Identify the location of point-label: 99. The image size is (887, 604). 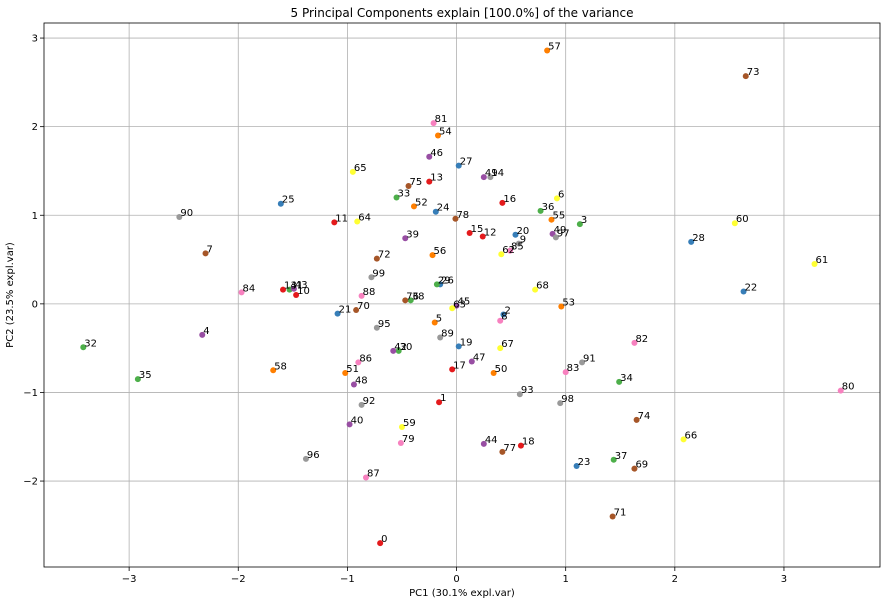
(378, 273).